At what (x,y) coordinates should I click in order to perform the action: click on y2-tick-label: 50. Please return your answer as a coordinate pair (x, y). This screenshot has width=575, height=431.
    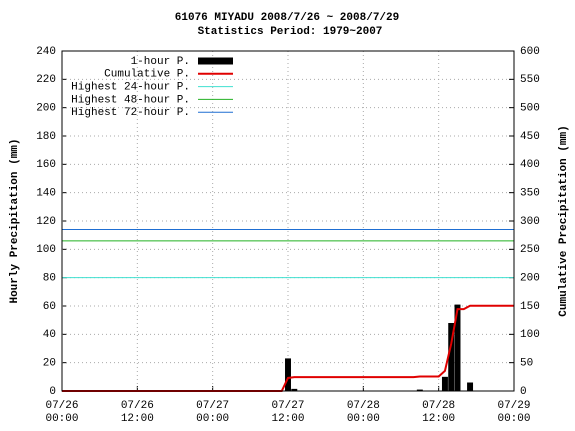
    Looking at the image, I should click on (526, 364).